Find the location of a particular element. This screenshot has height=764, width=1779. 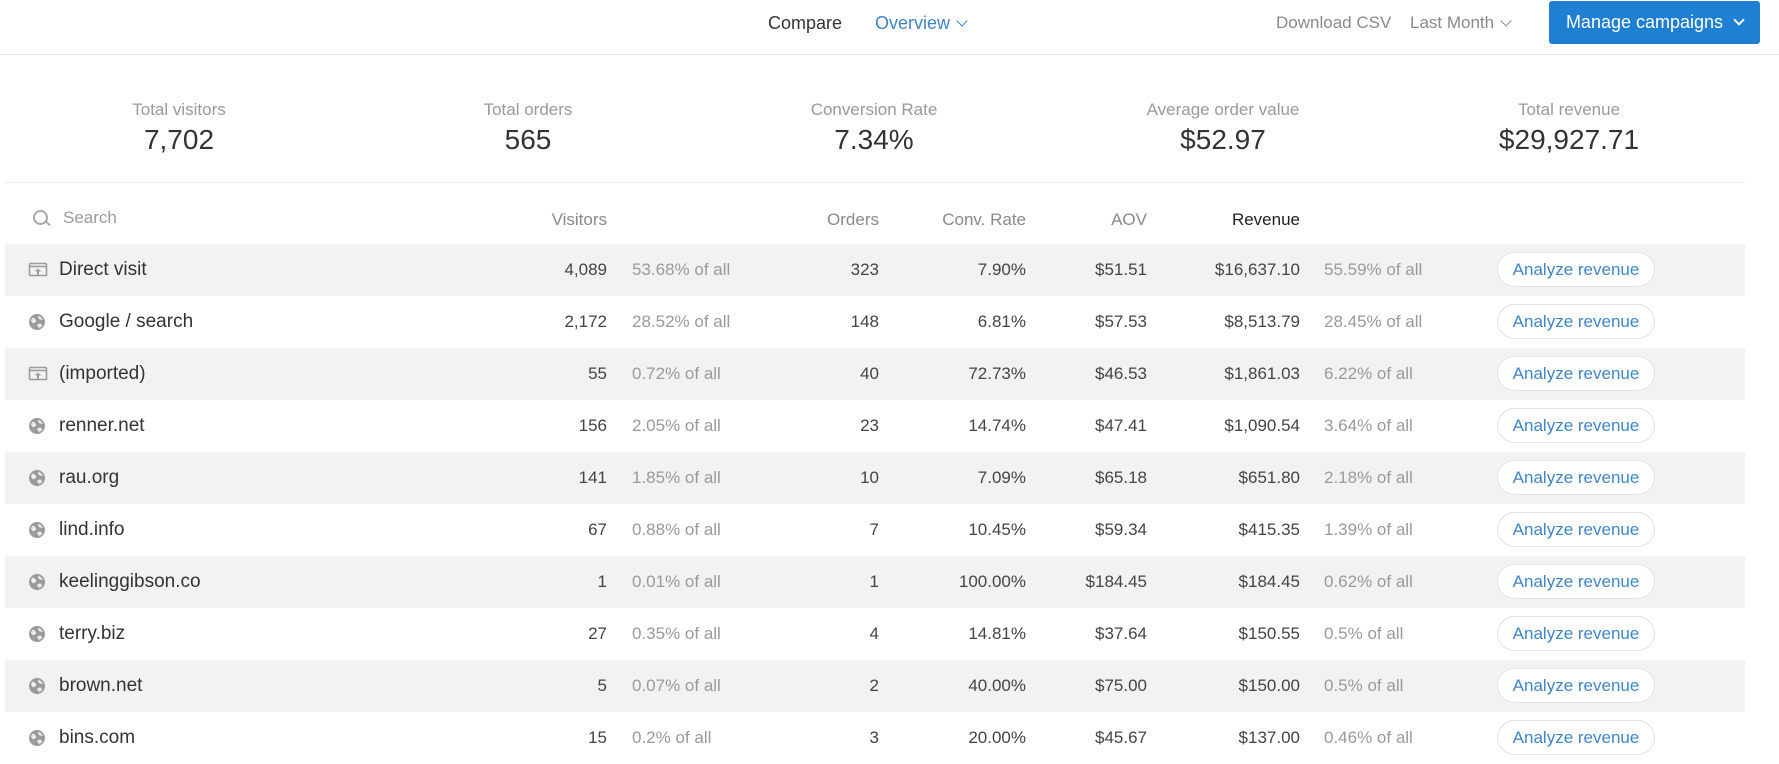

revenue-value: $137.00 is located at coordinates (1269, 737).